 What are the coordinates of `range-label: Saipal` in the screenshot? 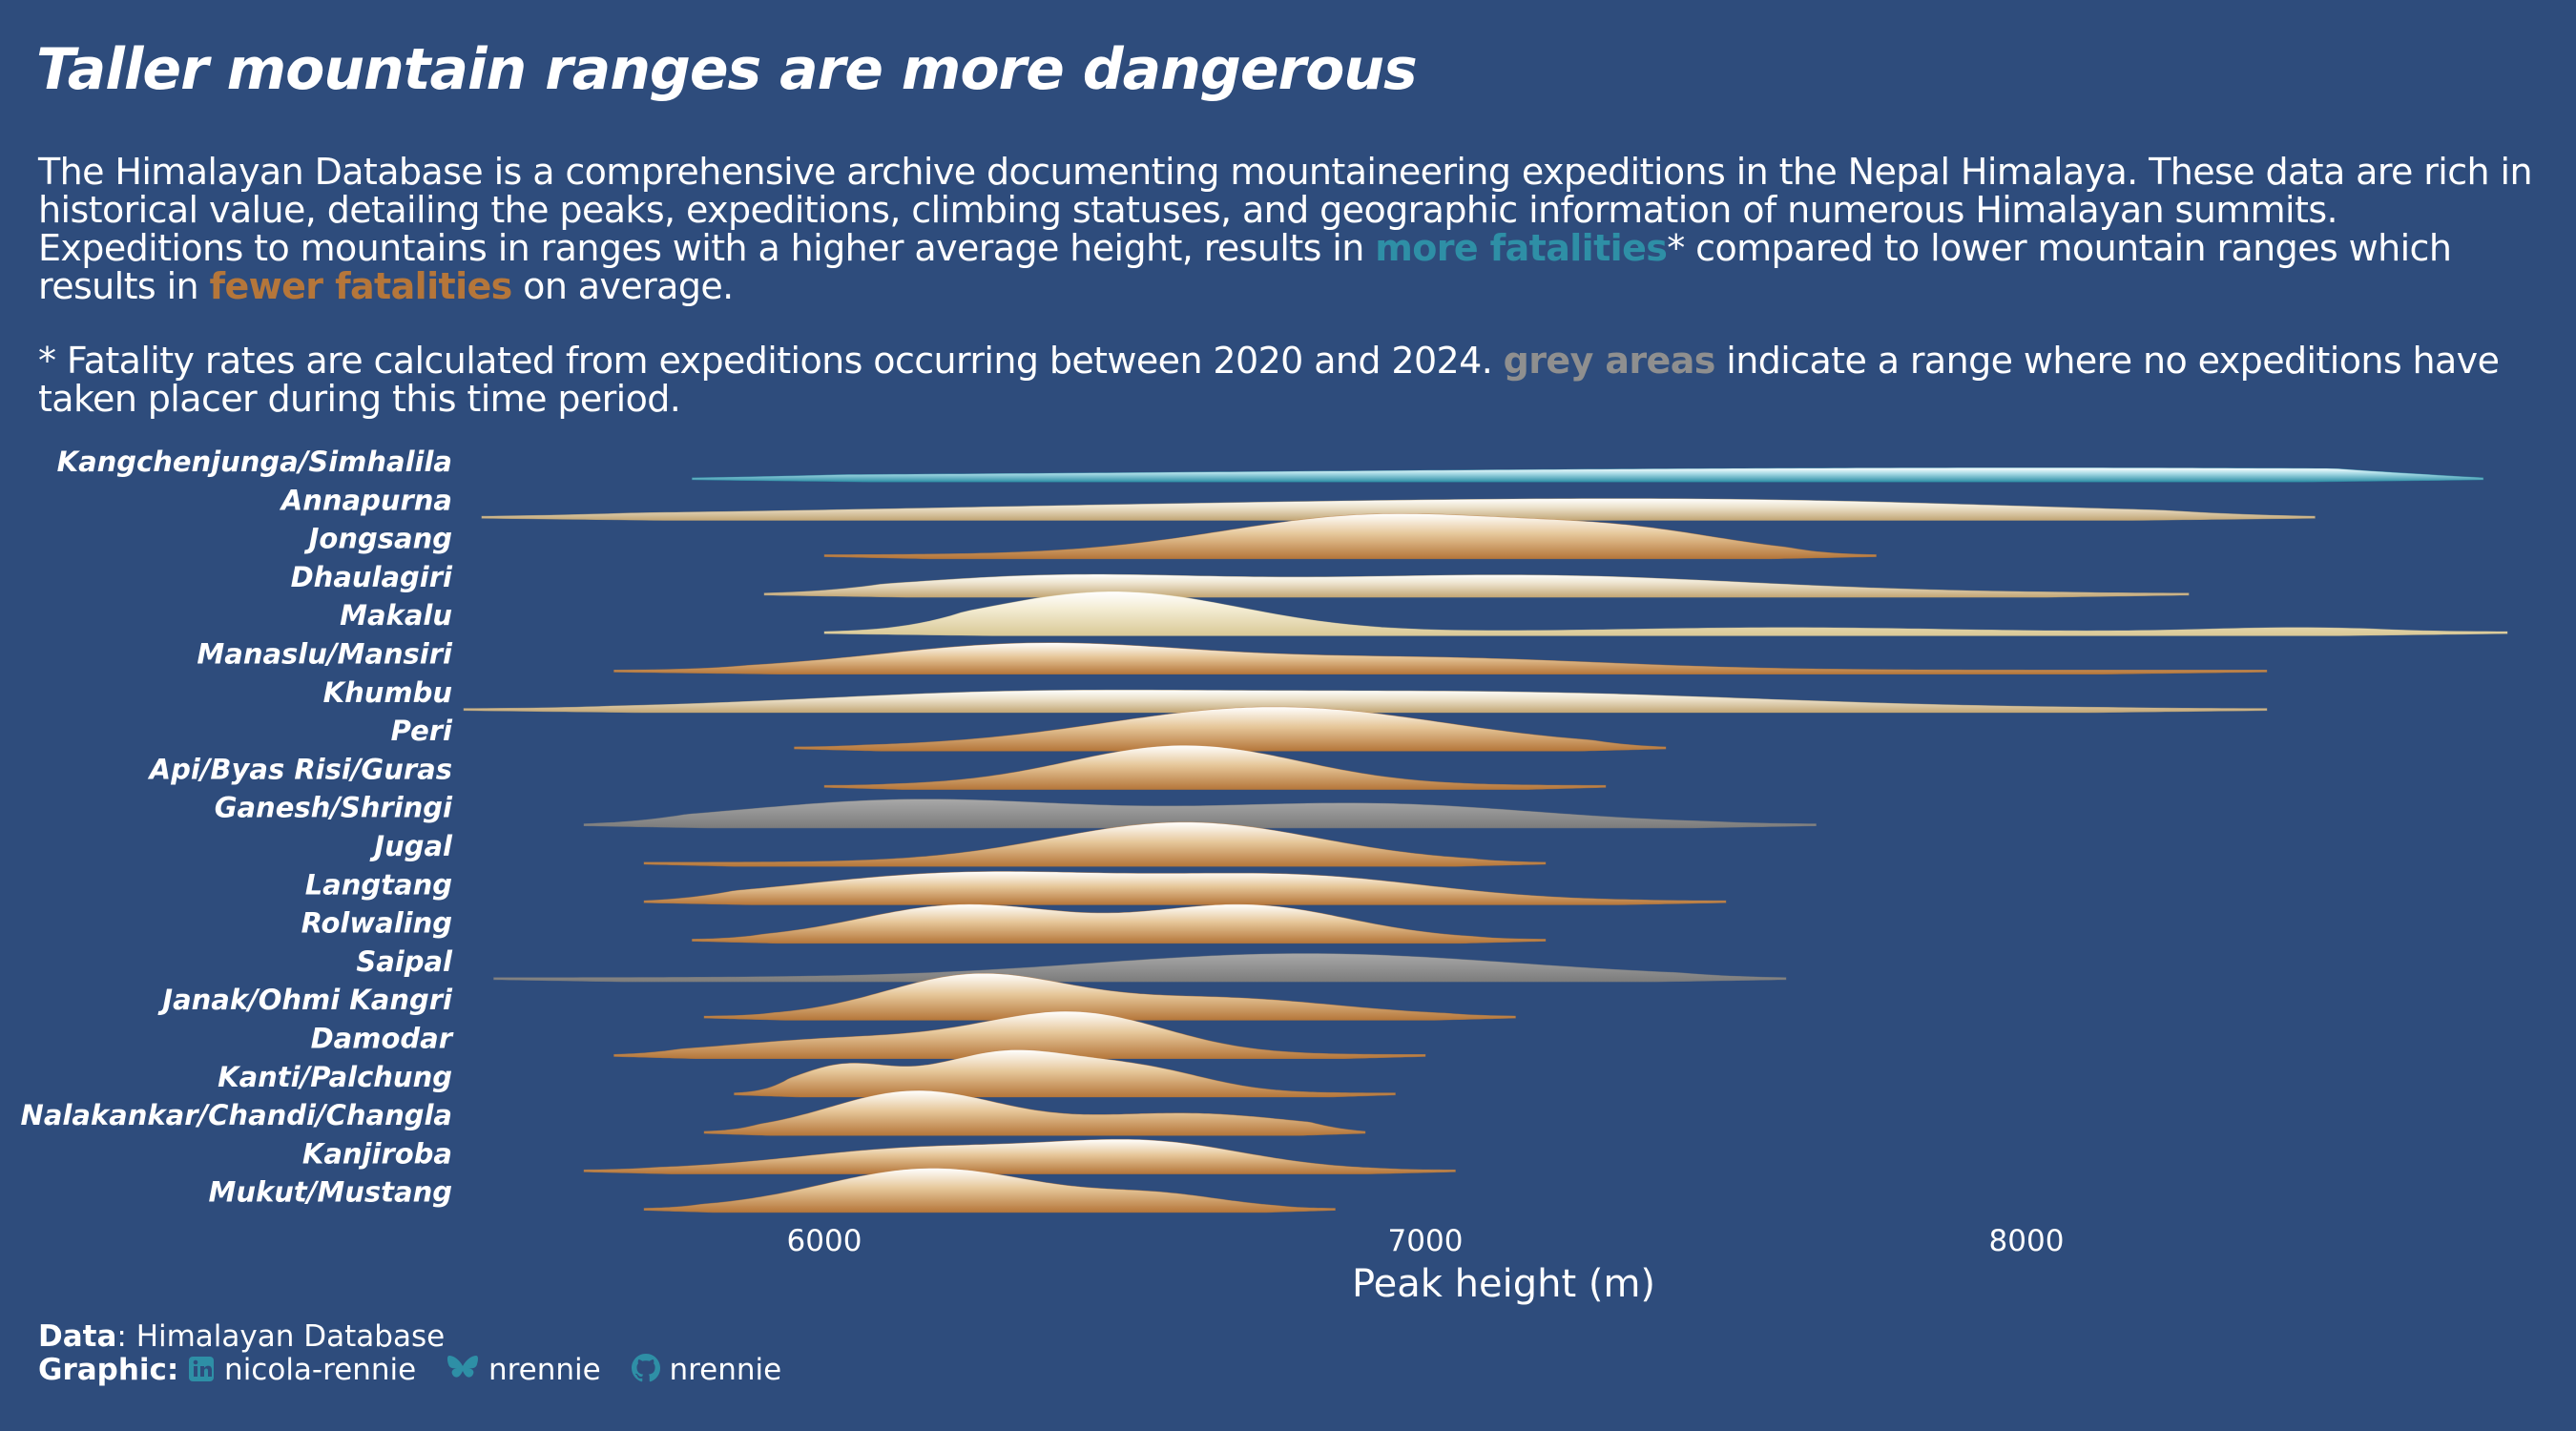 It's located at (404, 962).